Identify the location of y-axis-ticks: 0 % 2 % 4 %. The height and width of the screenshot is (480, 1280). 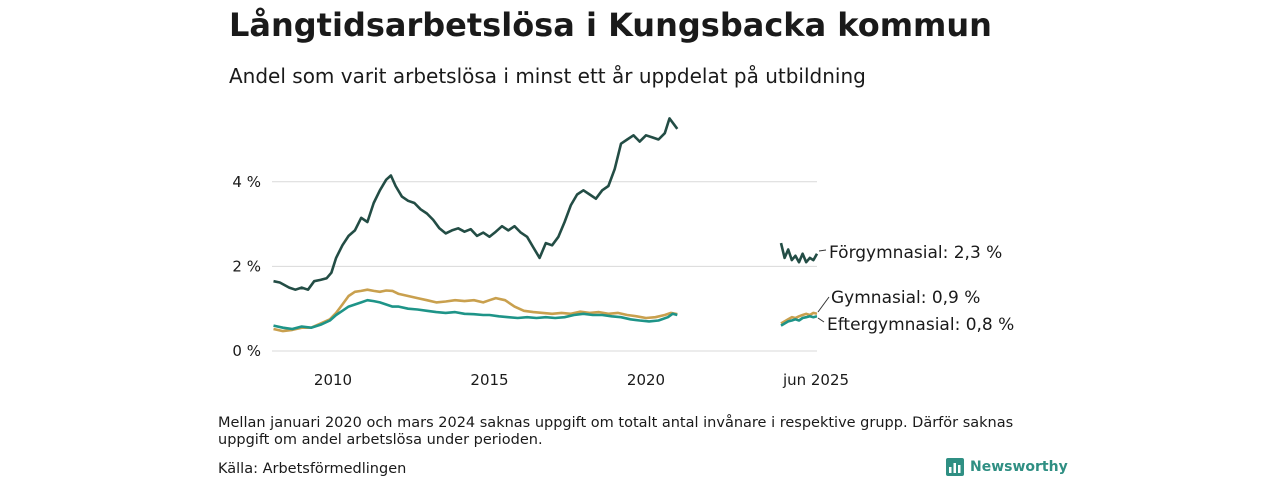
(246, 266).